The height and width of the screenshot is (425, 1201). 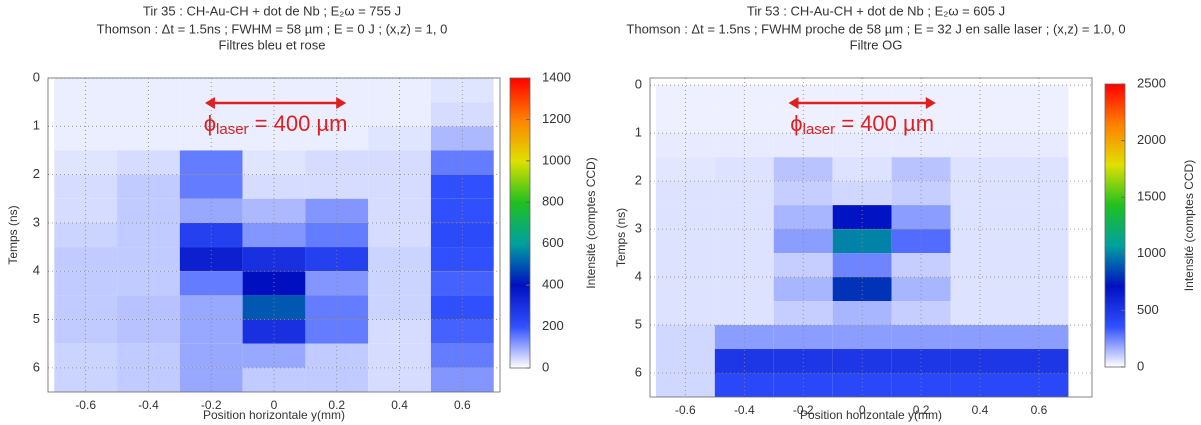 I want to click on y-tick-label: 6, so click(x=638, y=371).